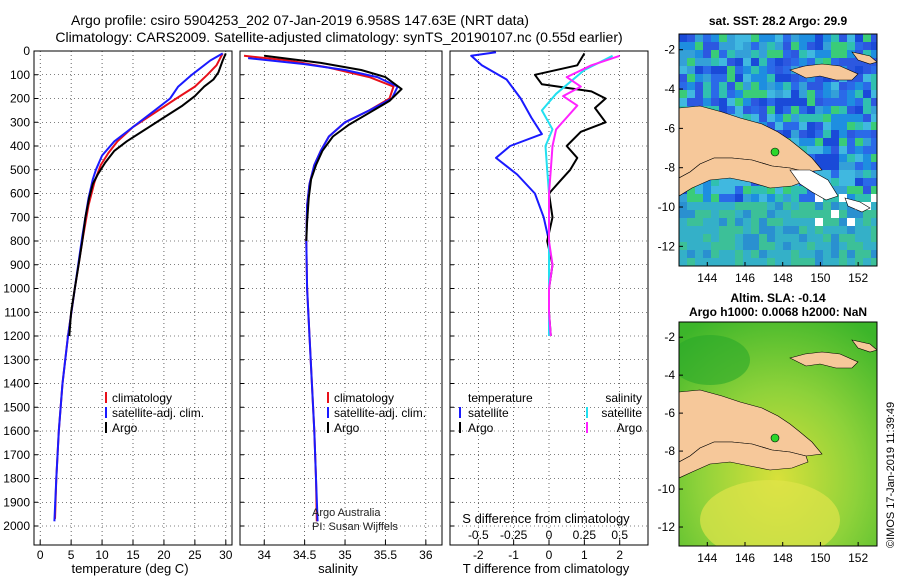 Image resolution: width=900 pixels, height=580 pixels. What do you see at coordinates (584, 555) in the screenshot?
I see `x-tick-label: 1` at bounding box center [584, 555].